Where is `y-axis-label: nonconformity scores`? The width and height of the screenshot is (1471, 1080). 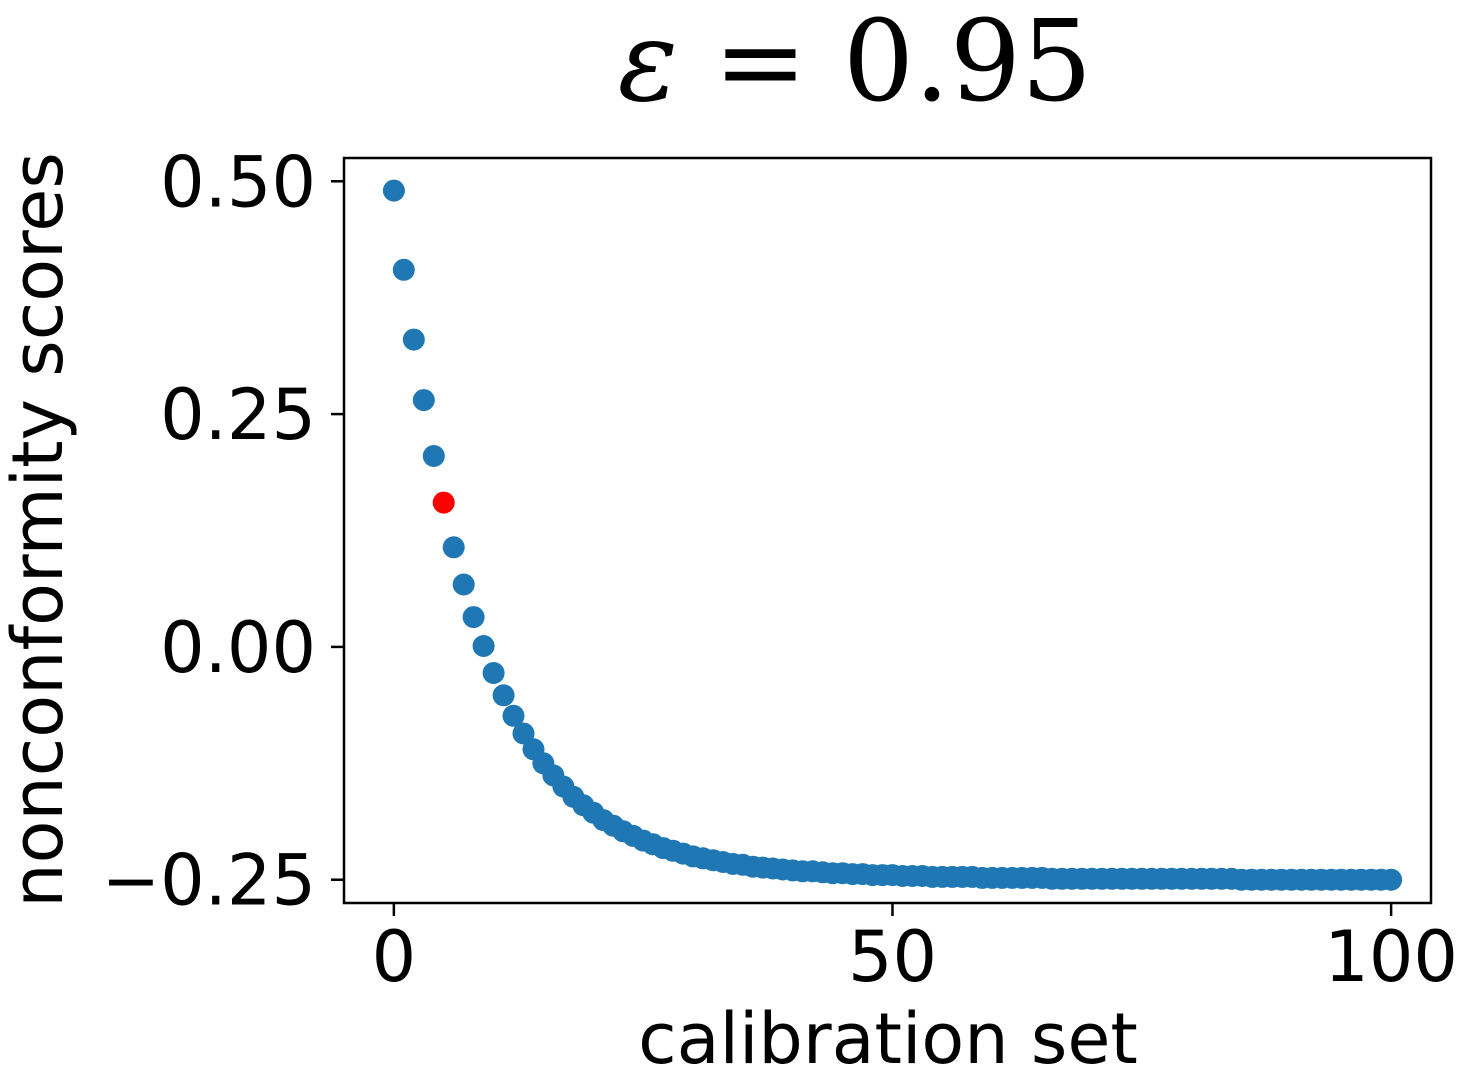 y-axis-label: nonconformity scores is located at coordinates (39, 530).